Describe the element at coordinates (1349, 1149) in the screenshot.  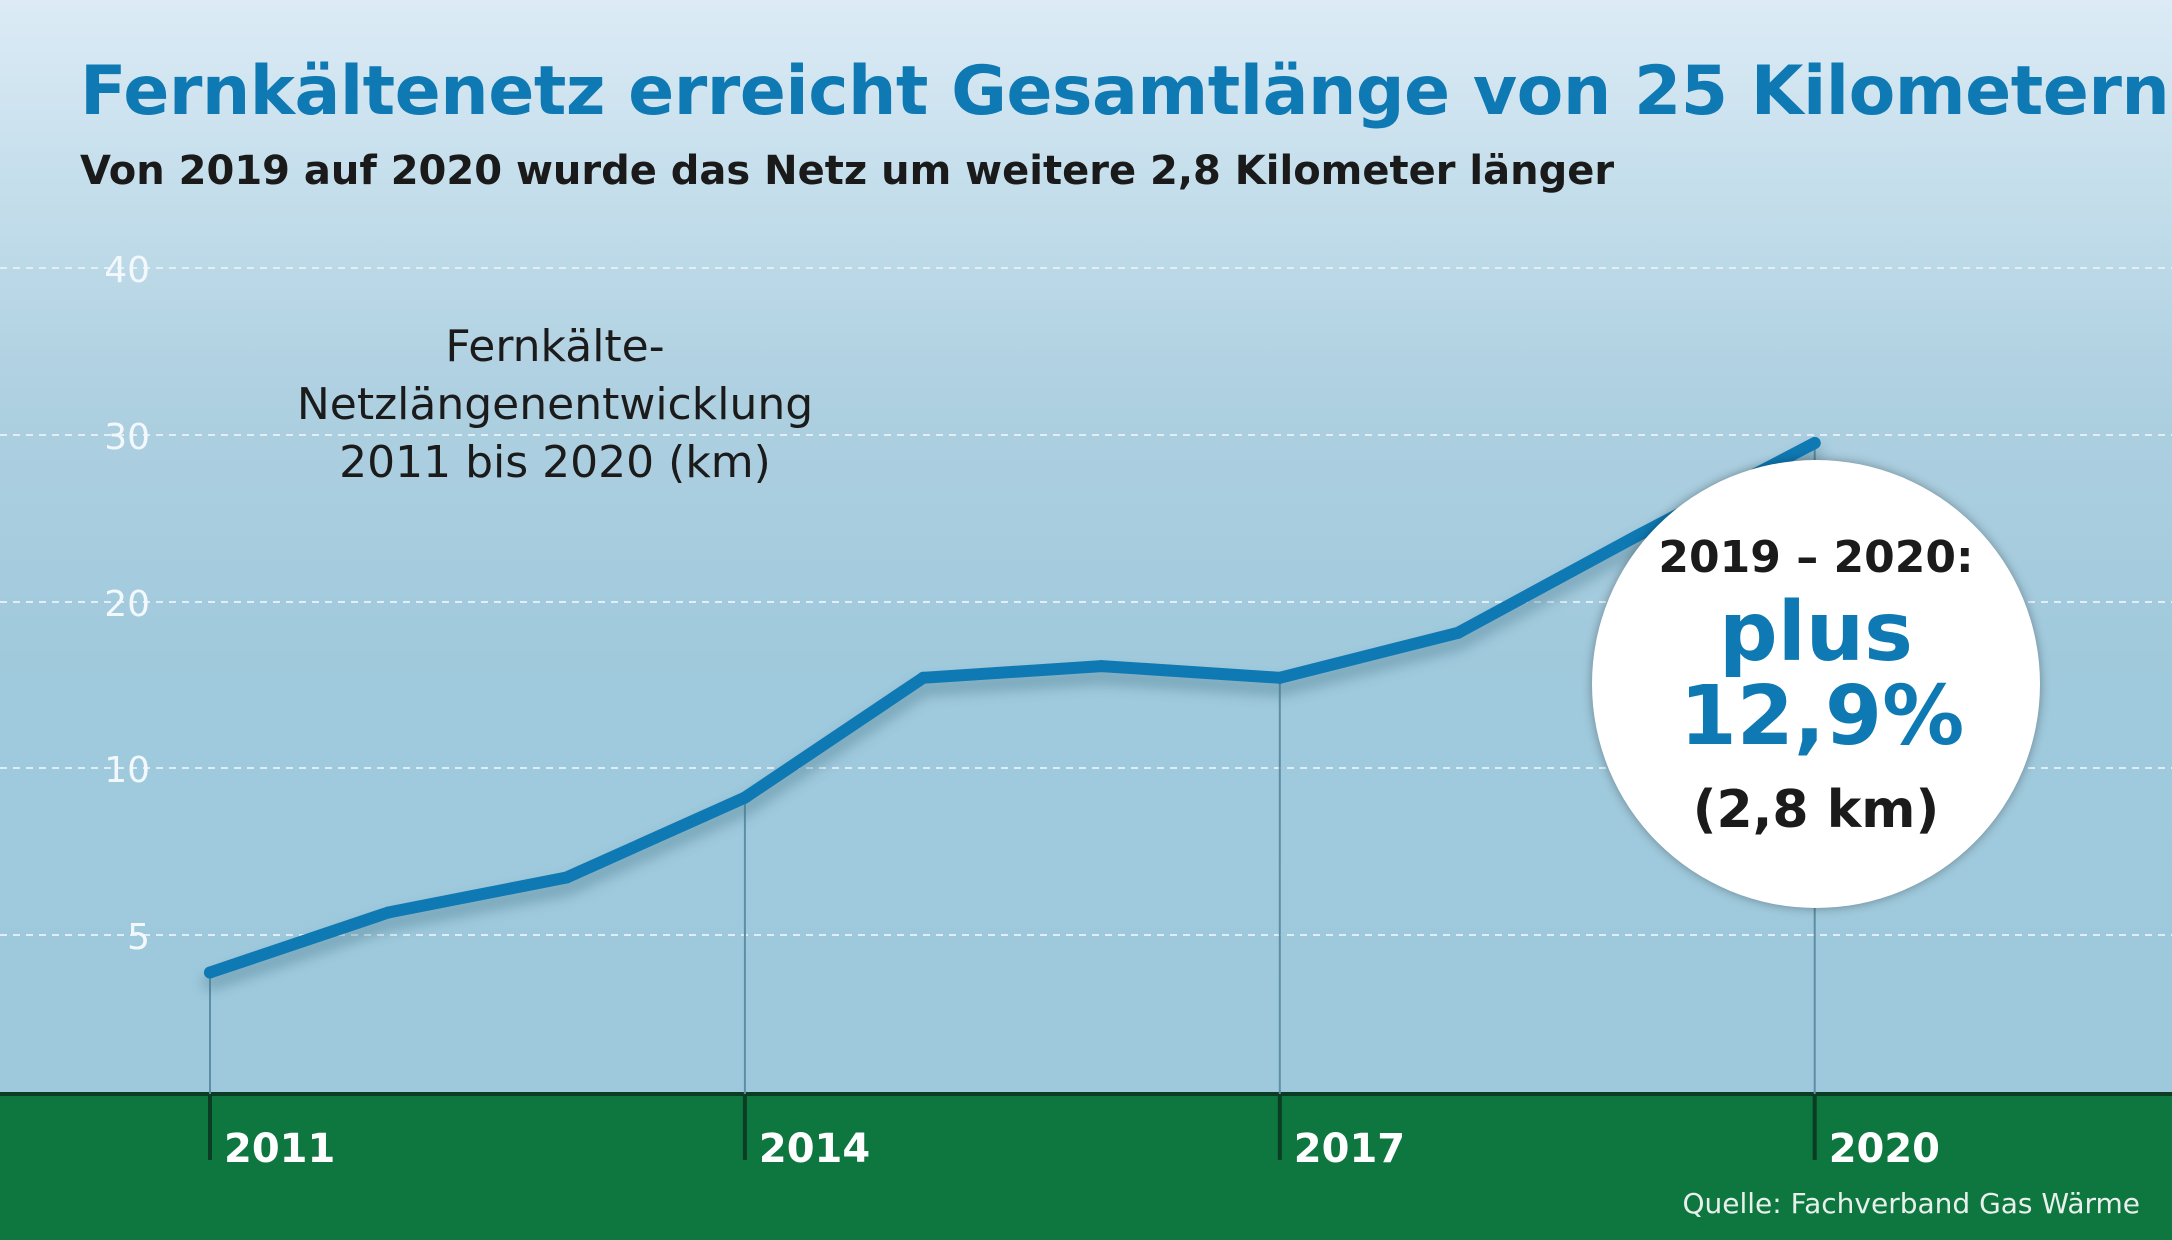
I see `x-tick-label: 2017` at that location.